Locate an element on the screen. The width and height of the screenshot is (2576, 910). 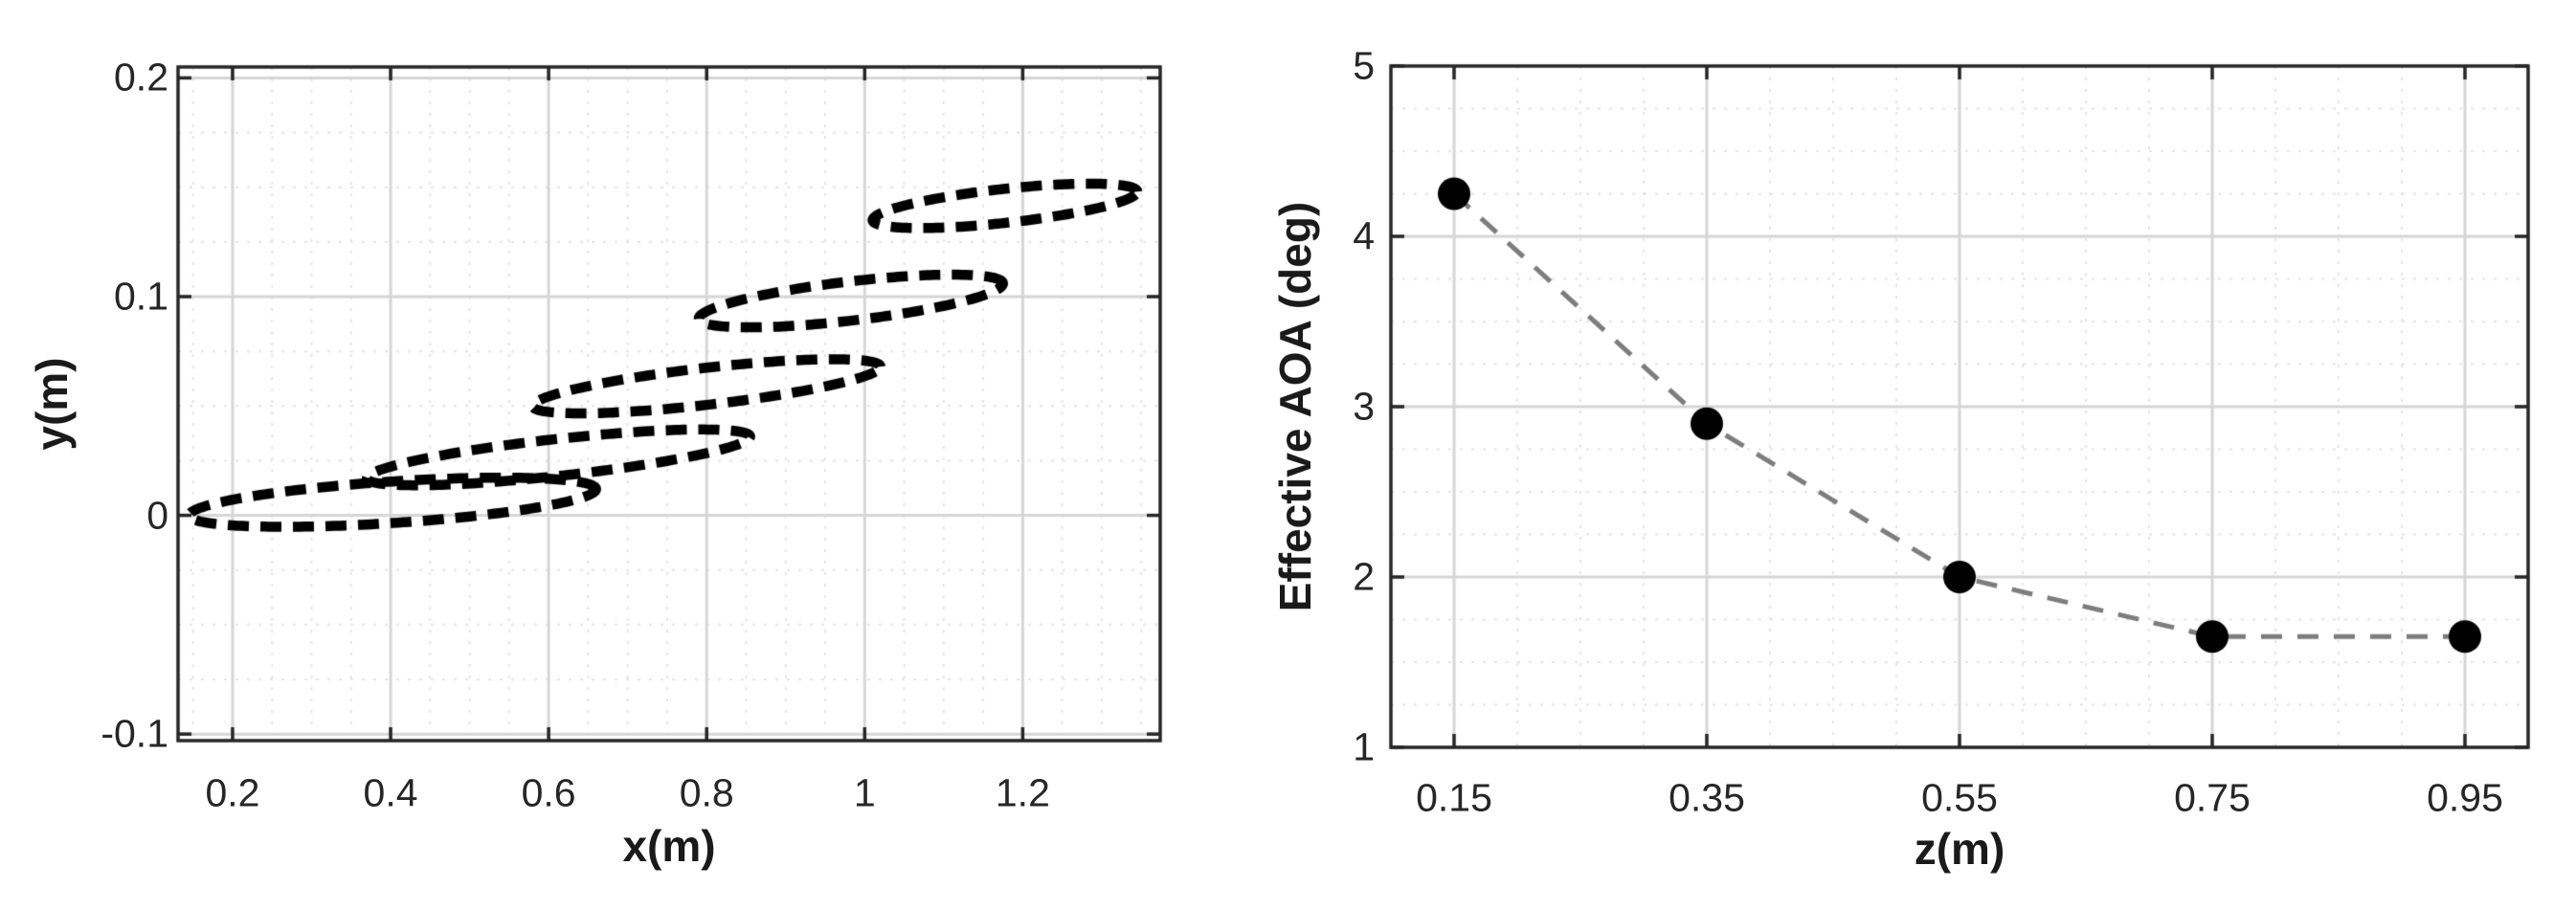
right-plot-xlabel: z(m) is located at coordinates (1960, 849).